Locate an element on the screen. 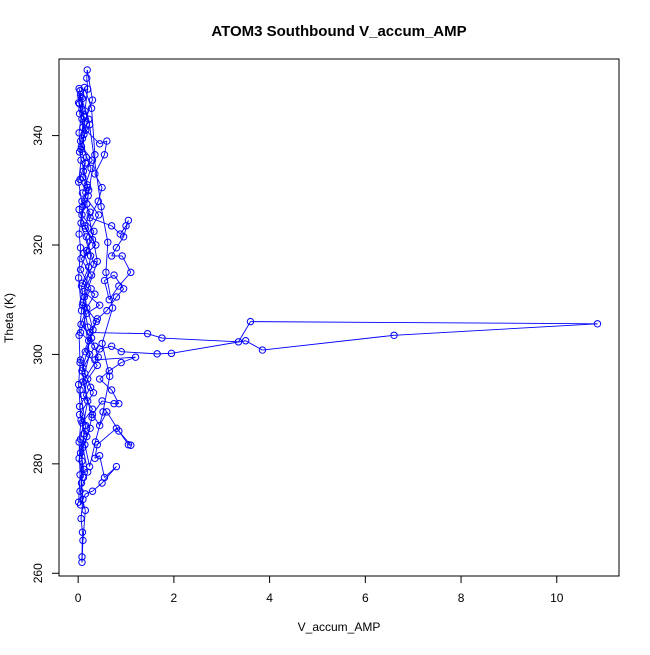 The image size is (650, 655). x-tick-label: 0 is located at coordinates (78, 598).